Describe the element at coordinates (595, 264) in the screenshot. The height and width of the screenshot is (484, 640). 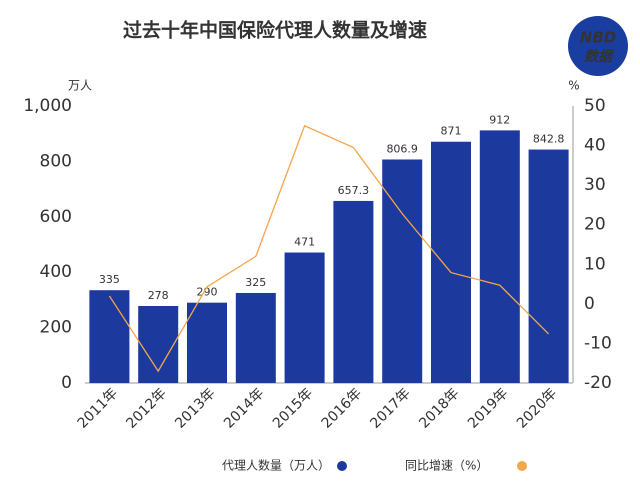
I see `y2-tick-label: 10` at that location.